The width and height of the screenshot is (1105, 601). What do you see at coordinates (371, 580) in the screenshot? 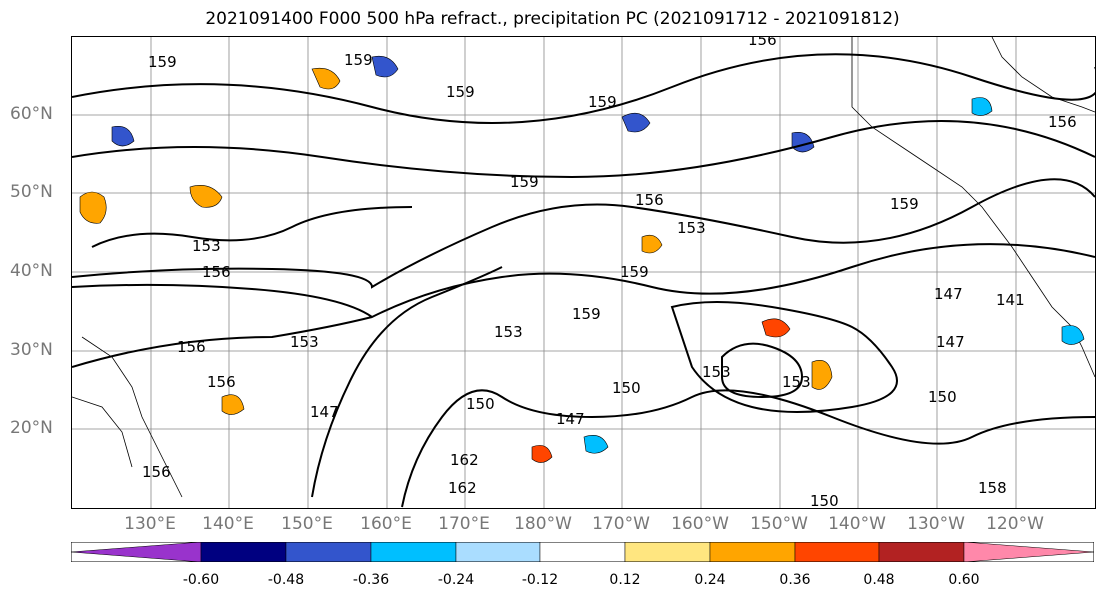
I see `colorbar-tick-label: -0.36` at bounding box center [371, 580].